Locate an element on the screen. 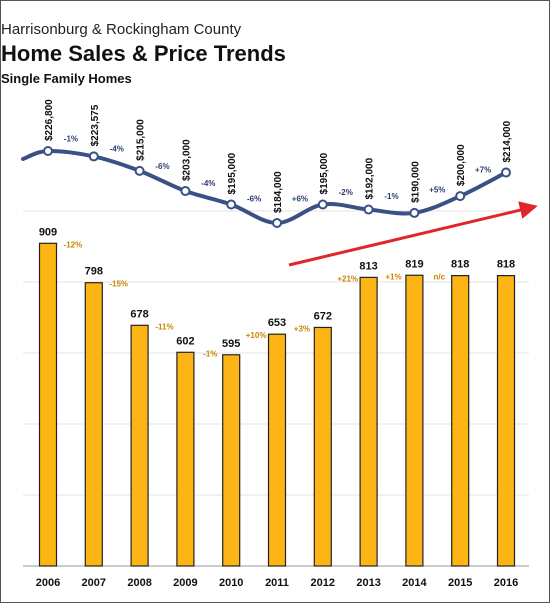 The height and width of the screenshot is (604, 550). price-point-2013 is located at coordinates (368, 209).